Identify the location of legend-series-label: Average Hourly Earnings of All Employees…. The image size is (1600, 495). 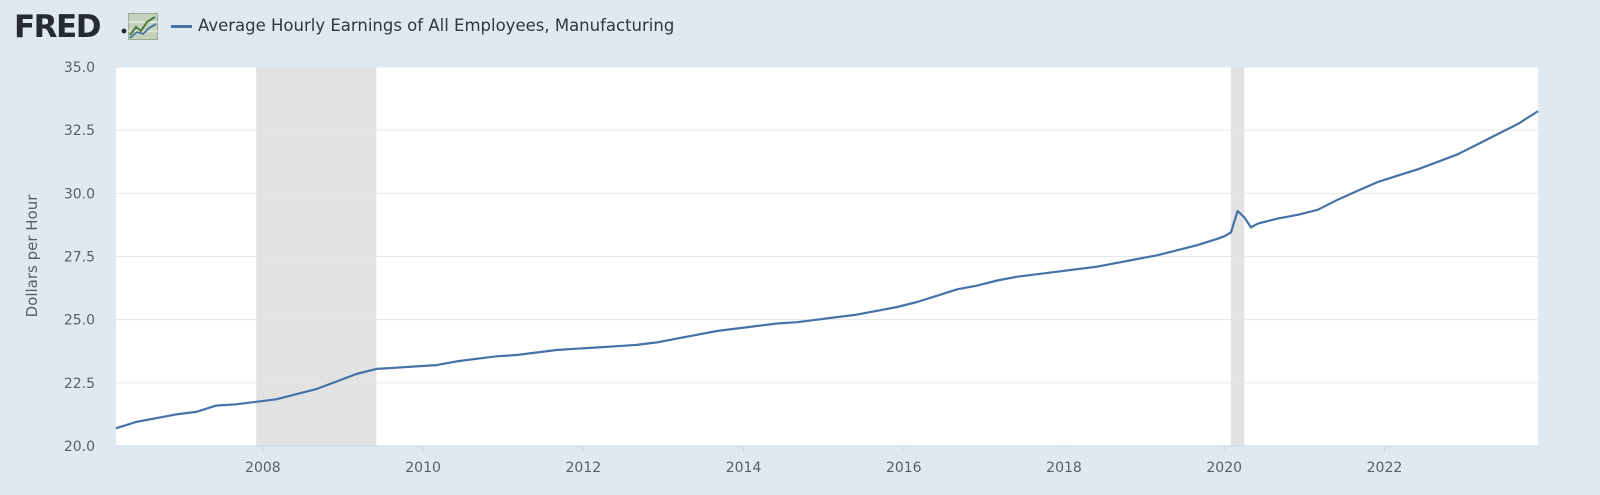
(436, 25).